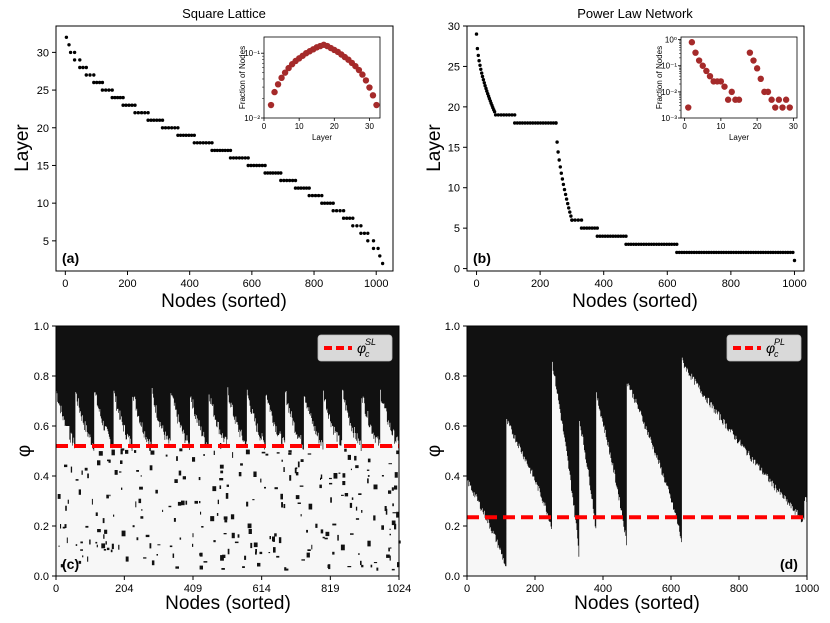 This screenshot has height=623, width=830. I want to click on panel-c-label: (c), so click(70, 564).